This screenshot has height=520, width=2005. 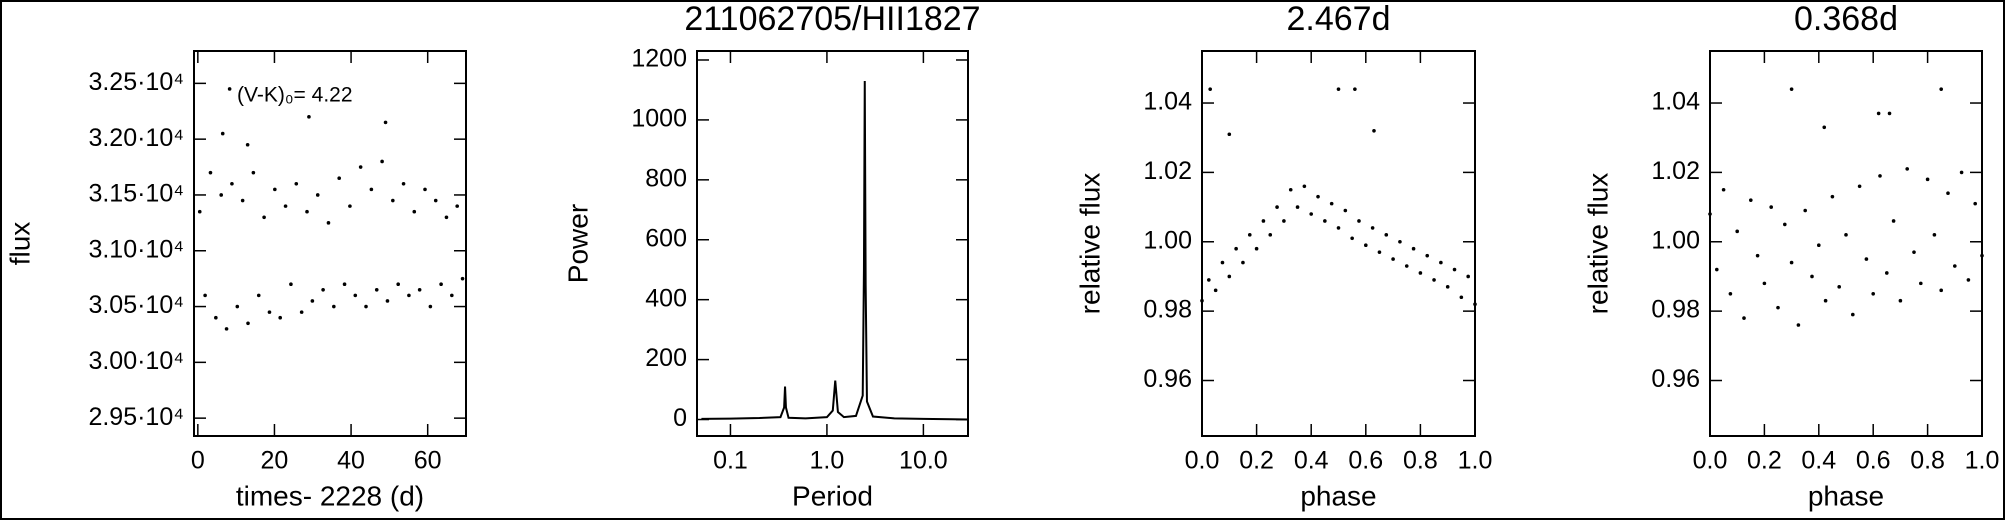 I want to click on y-tick-label: 200, so click(x=666, y=358).